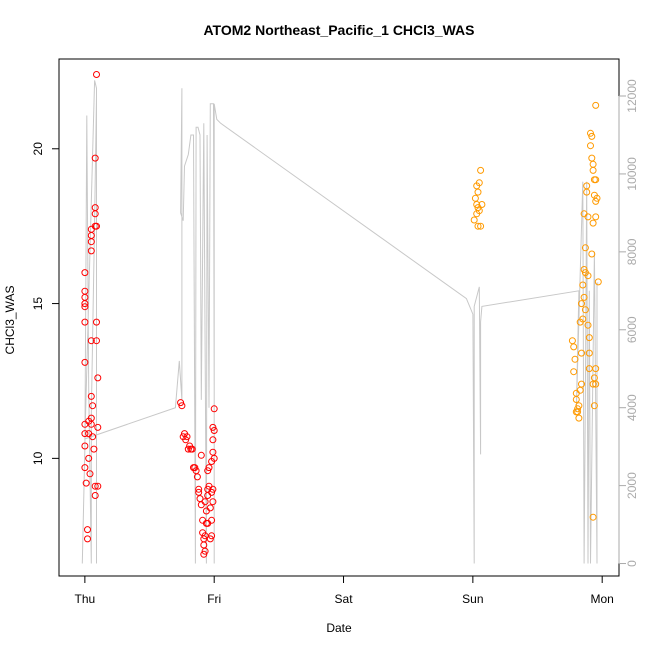 The height and width of the screenshot is (655, 650). Describe the element at coordinates (472, 599) in the screenshot. I see `x-tick-label: Sun` at that location.